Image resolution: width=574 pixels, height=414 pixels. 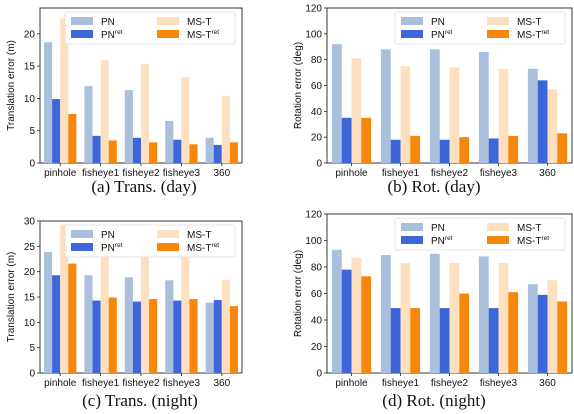 I want to click on panel-caption: (a) Trans. (day), so click(x=143, y=186).